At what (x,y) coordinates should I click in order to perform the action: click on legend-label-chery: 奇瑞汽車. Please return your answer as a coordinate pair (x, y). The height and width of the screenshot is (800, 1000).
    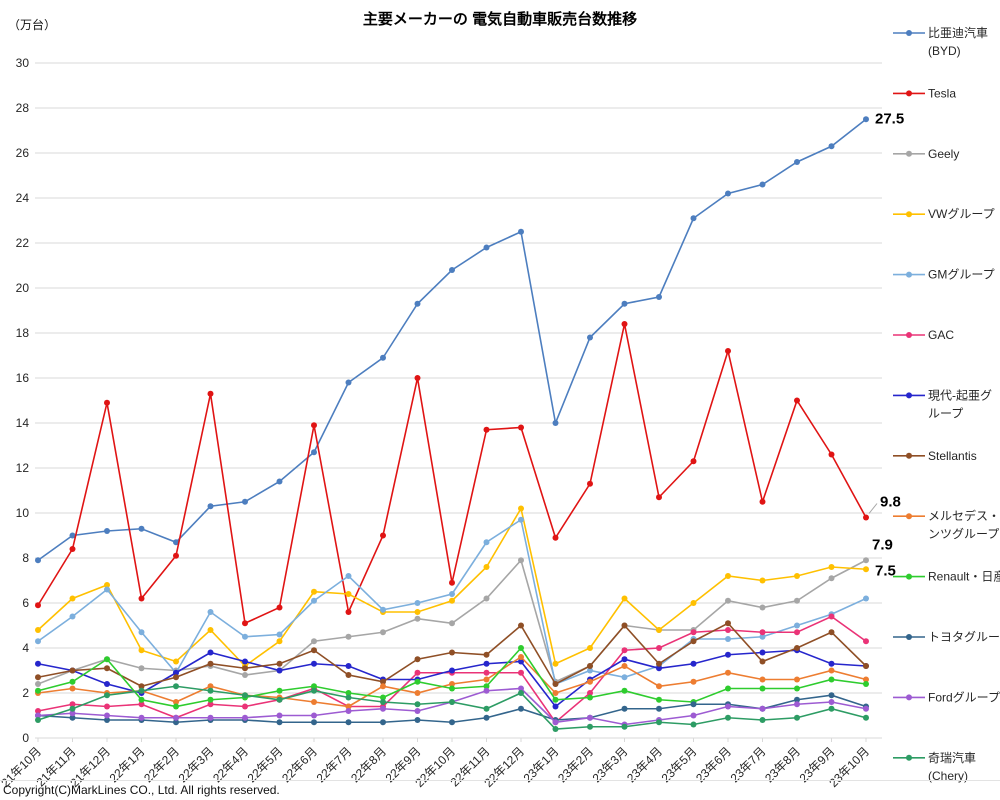
    Looking at the image, I should click on (952, 757).